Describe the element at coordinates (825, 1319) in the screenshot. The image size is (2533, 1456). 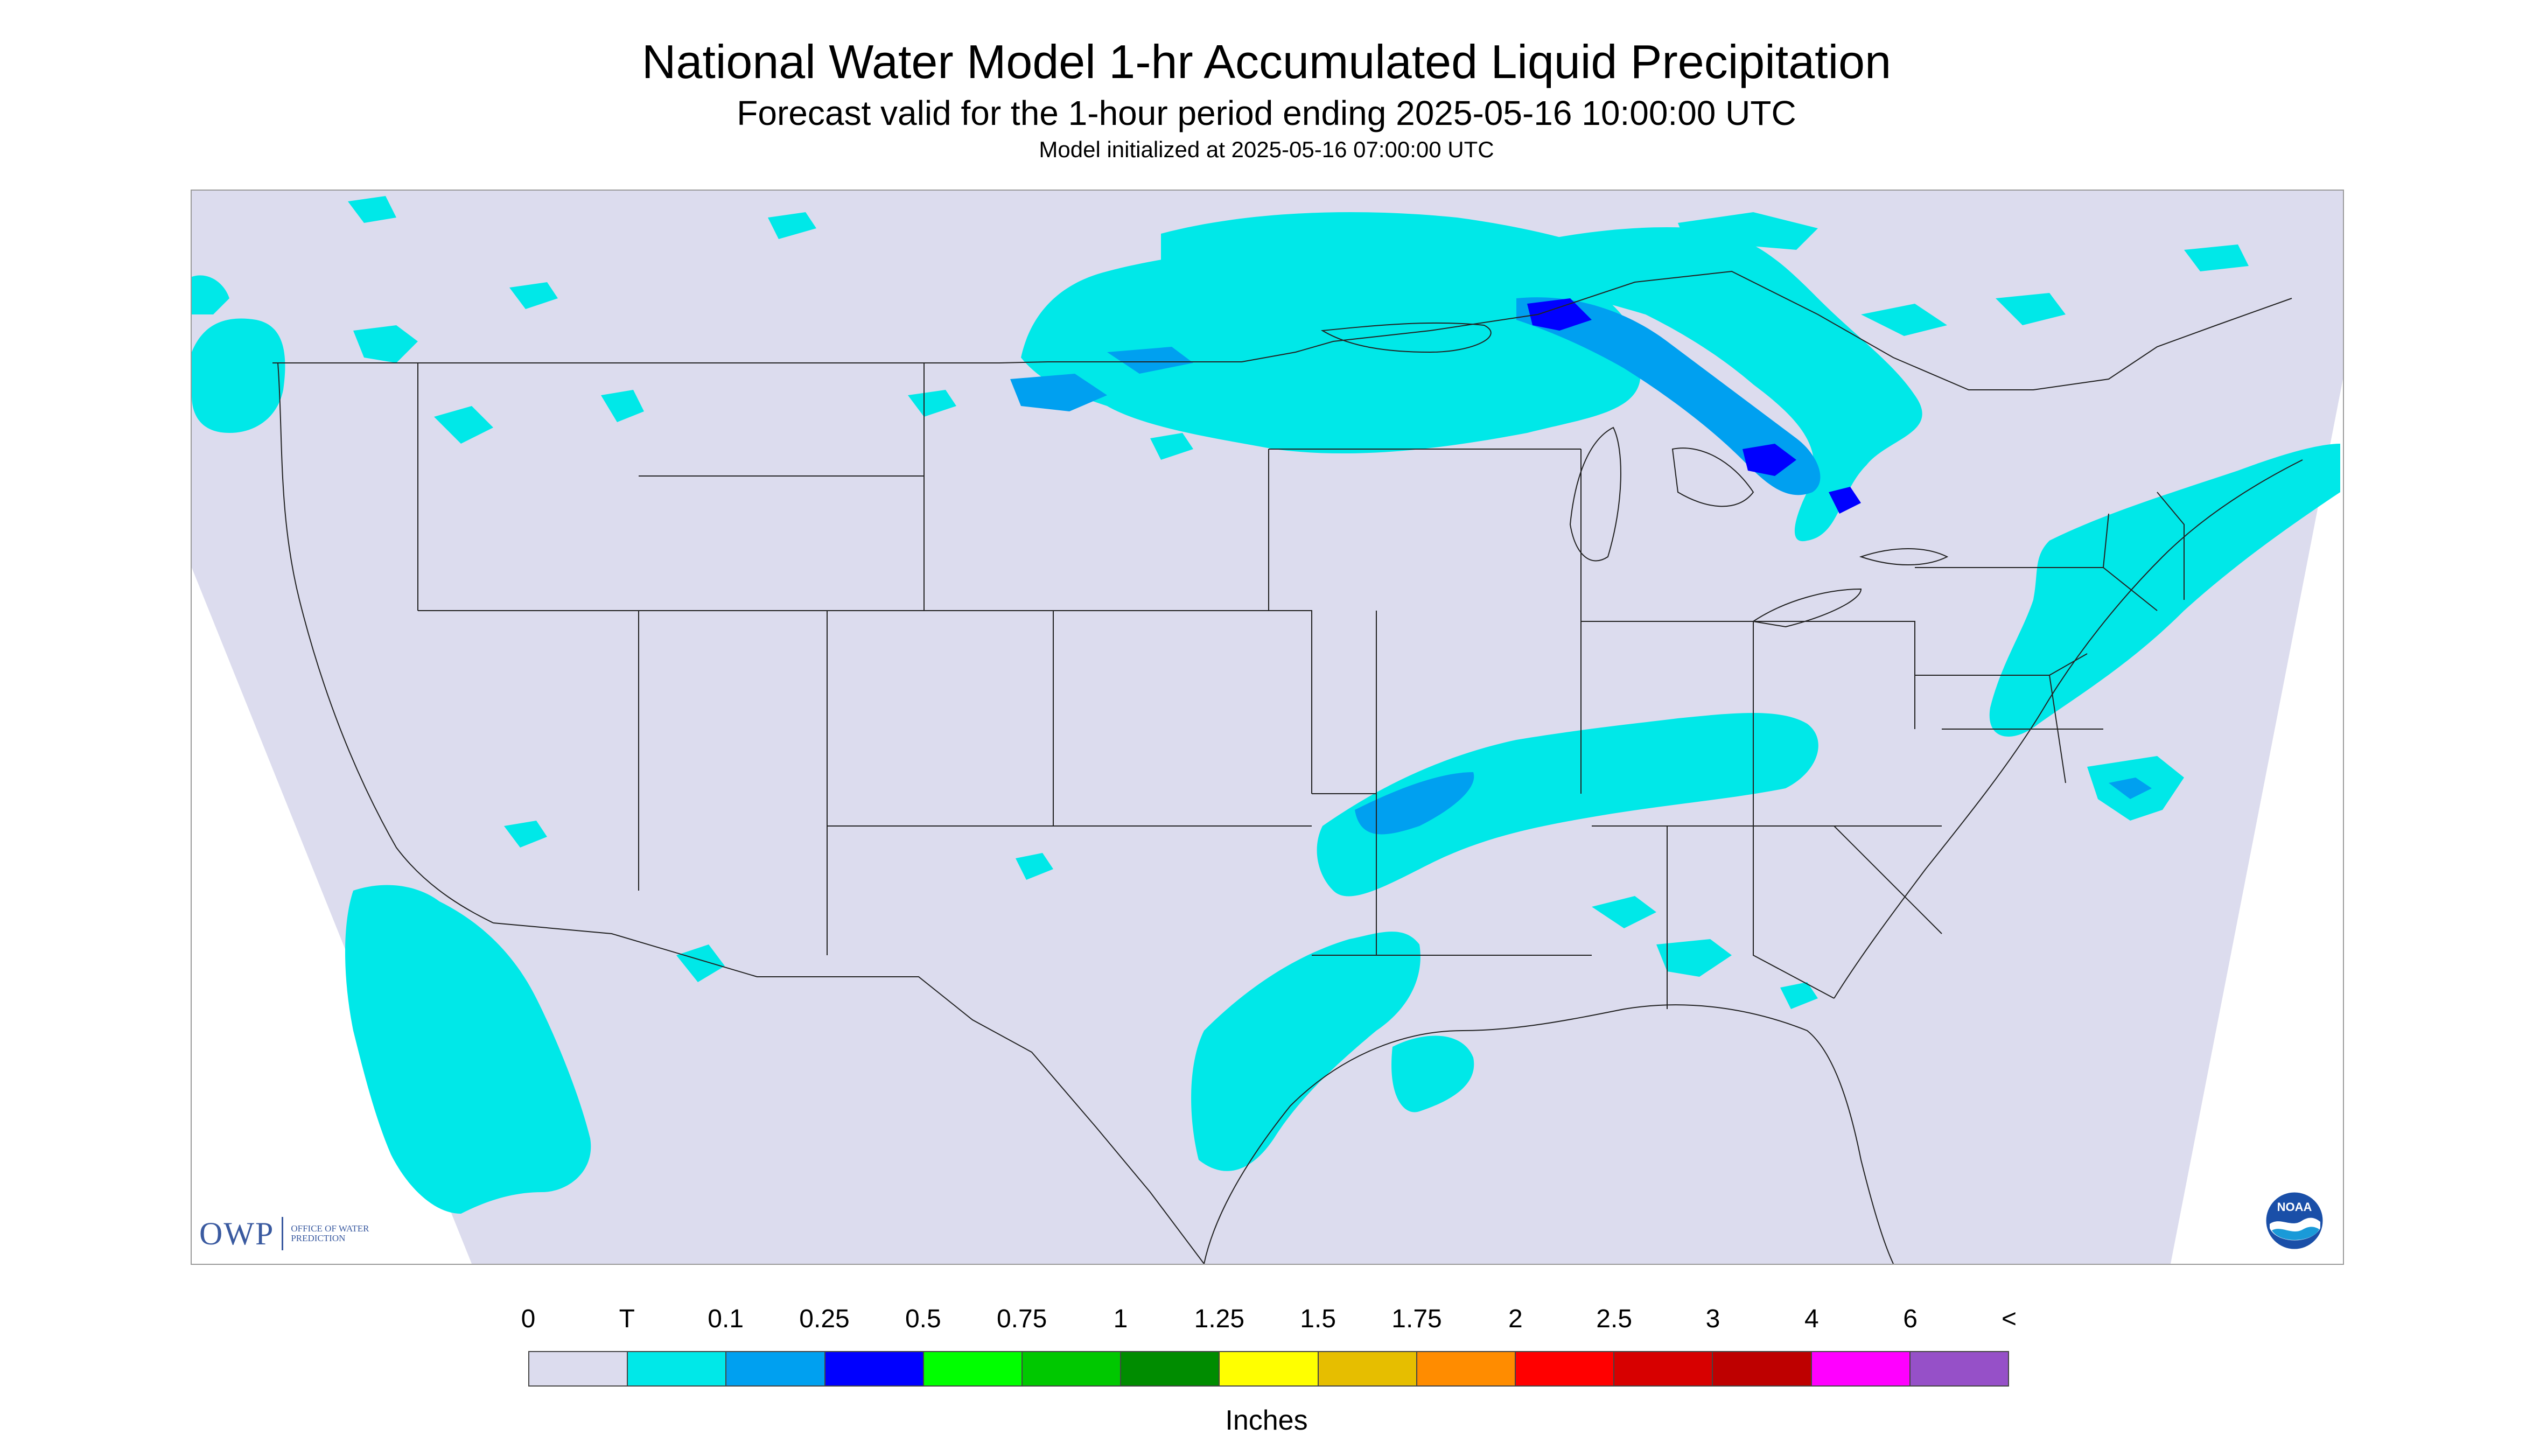
I see `legend-tick-label: 0.25` at that location.